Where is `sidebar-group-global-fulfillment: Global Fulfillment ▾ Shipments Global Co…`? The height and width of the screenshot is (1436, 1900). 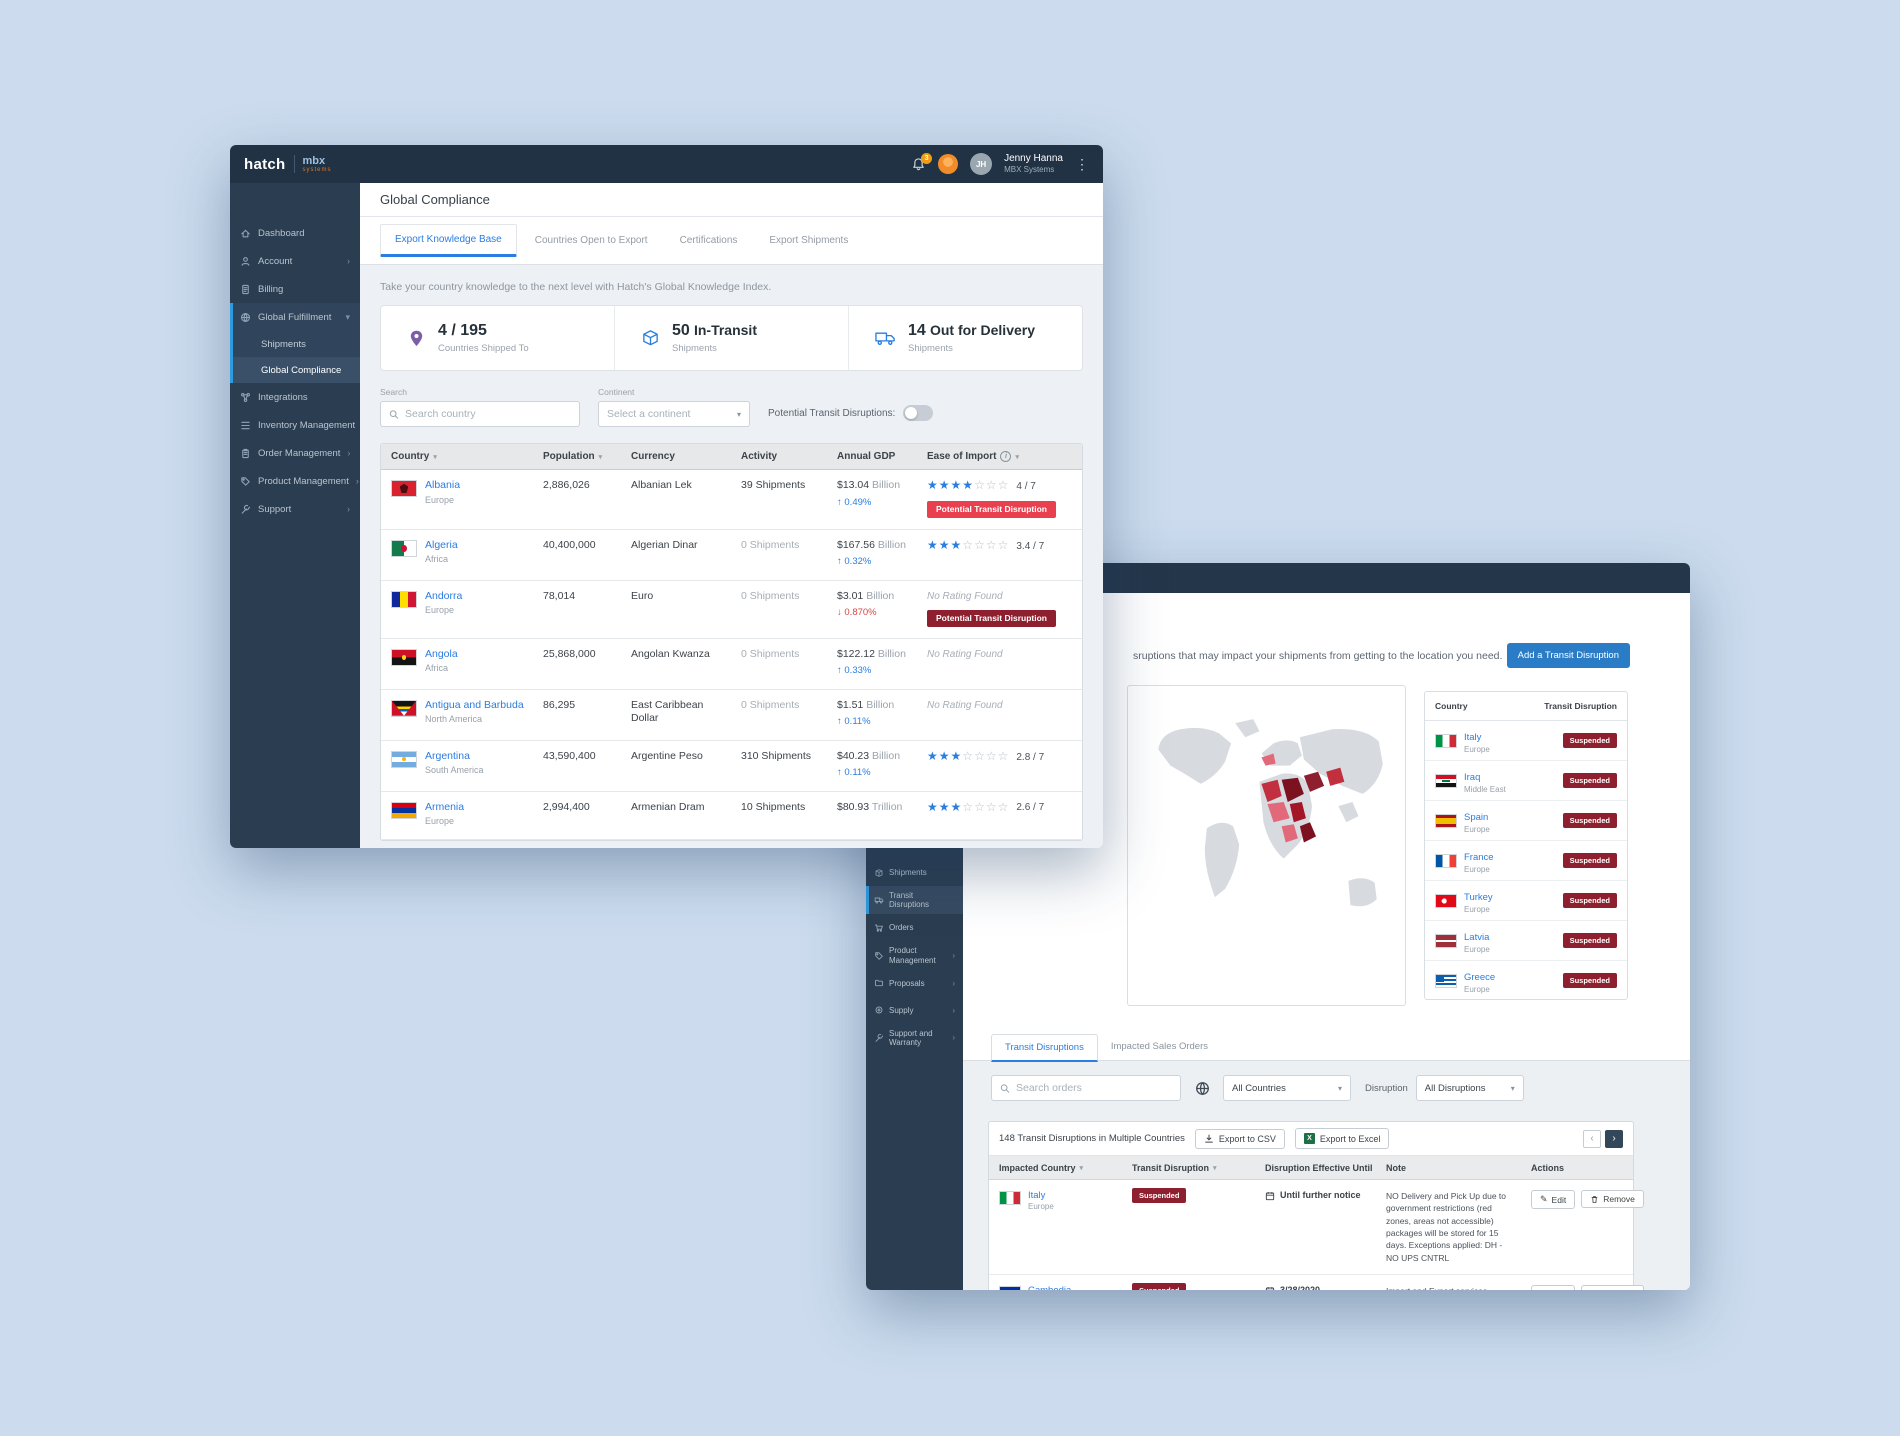 sidebar-group-global-fulfillment: Global Fulfillment ▾ Shipments Global Co… is located at coordinates (295, 343).